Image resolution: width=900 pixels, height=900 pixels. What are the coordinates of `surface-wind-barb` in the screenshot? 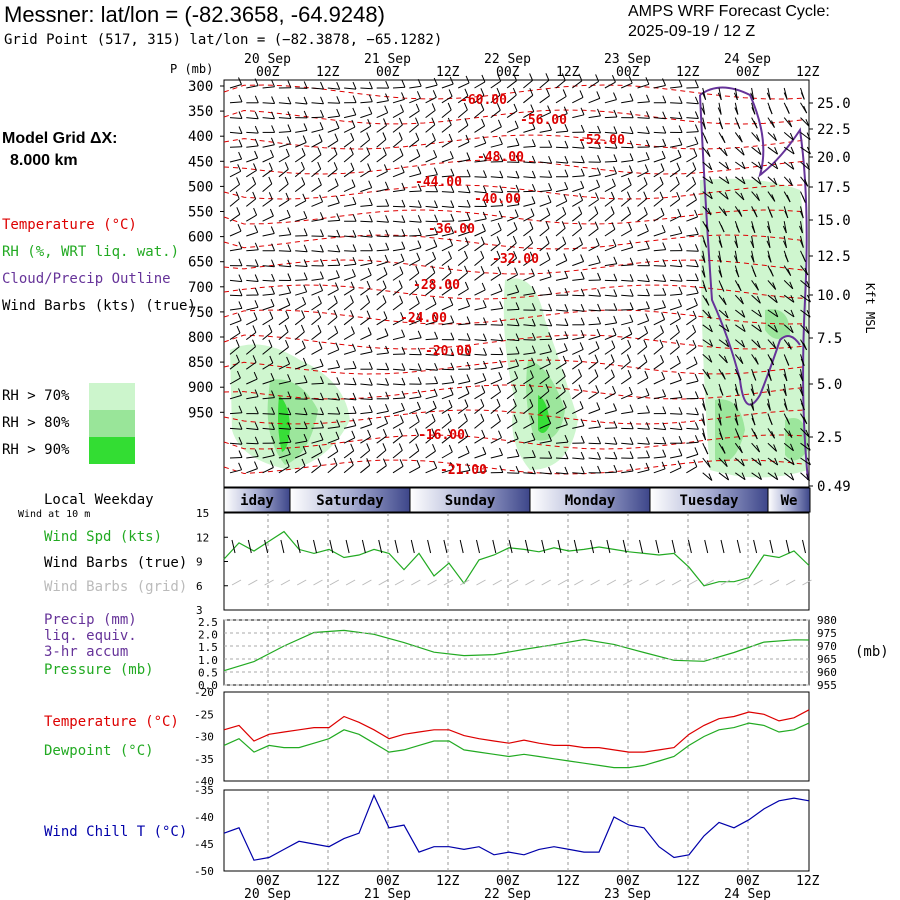 It's located at (412, 546).